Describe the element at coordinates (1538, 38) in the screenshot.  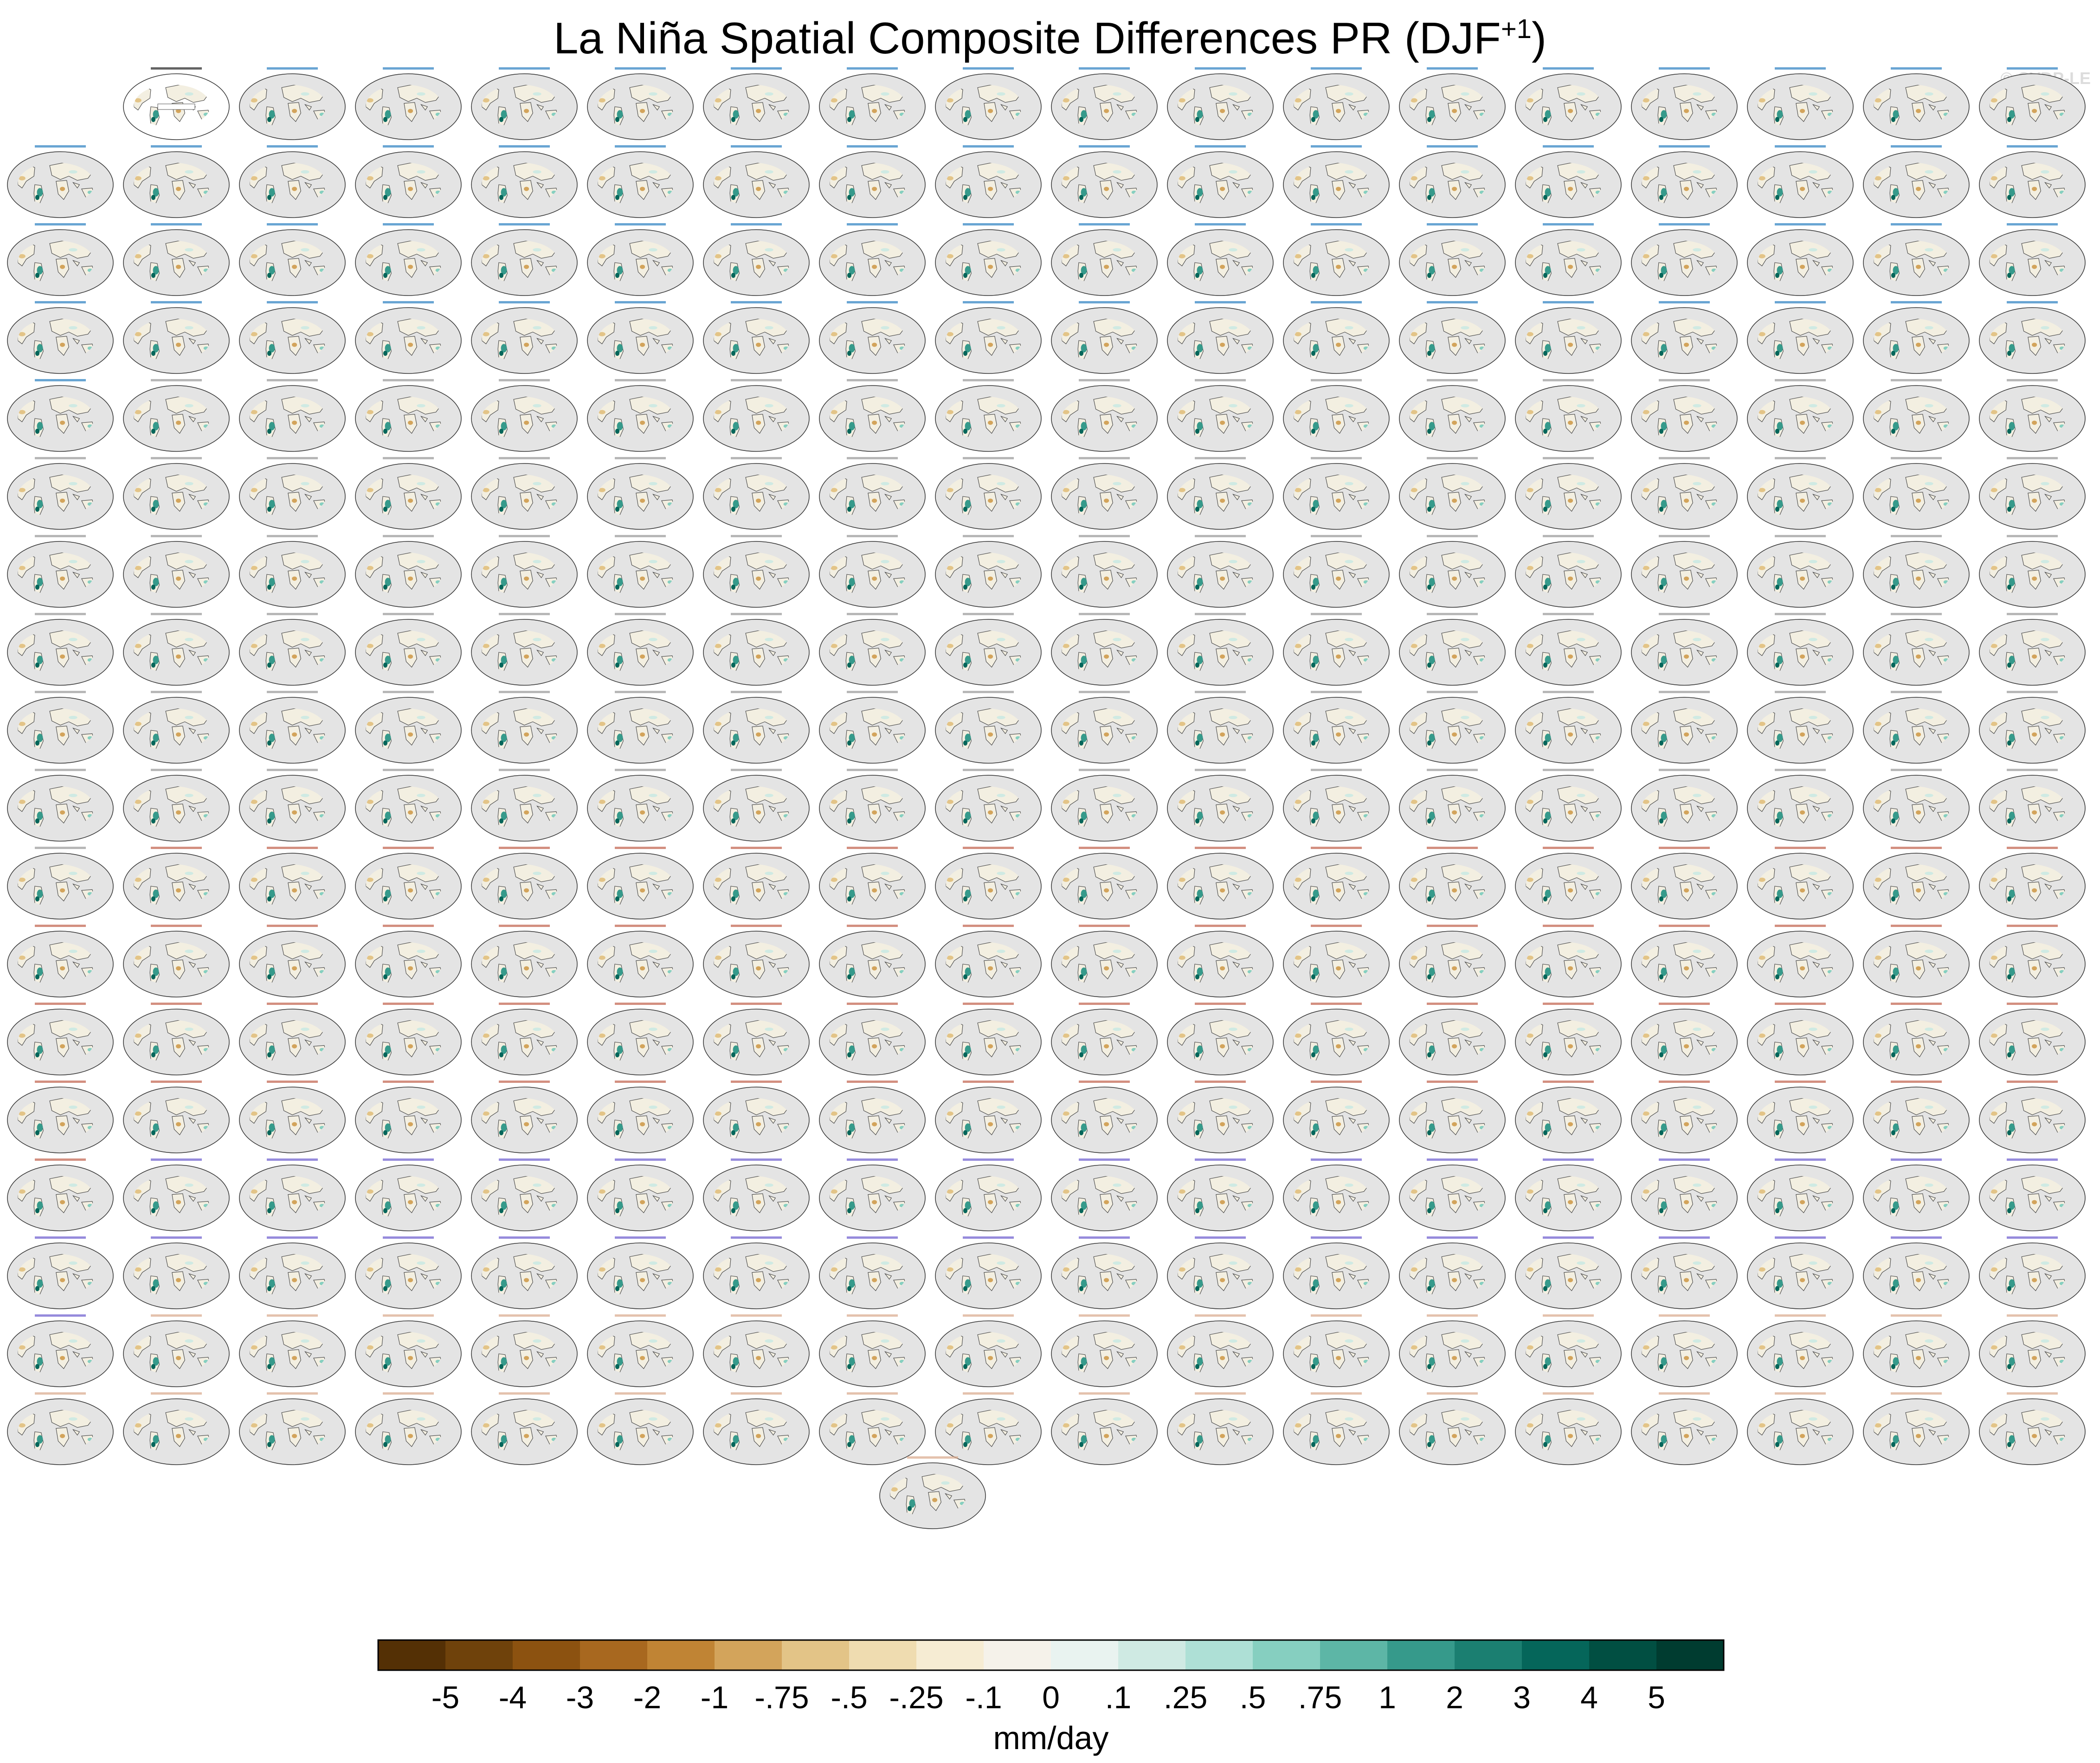
I see `title-close-paren: )` at that location.